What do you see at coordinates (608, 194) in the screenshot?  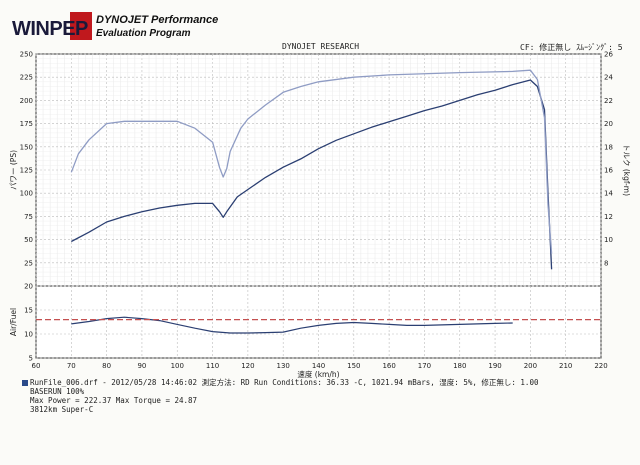 I see `torque-tick-label: 14` at bounding box center [608, 194].